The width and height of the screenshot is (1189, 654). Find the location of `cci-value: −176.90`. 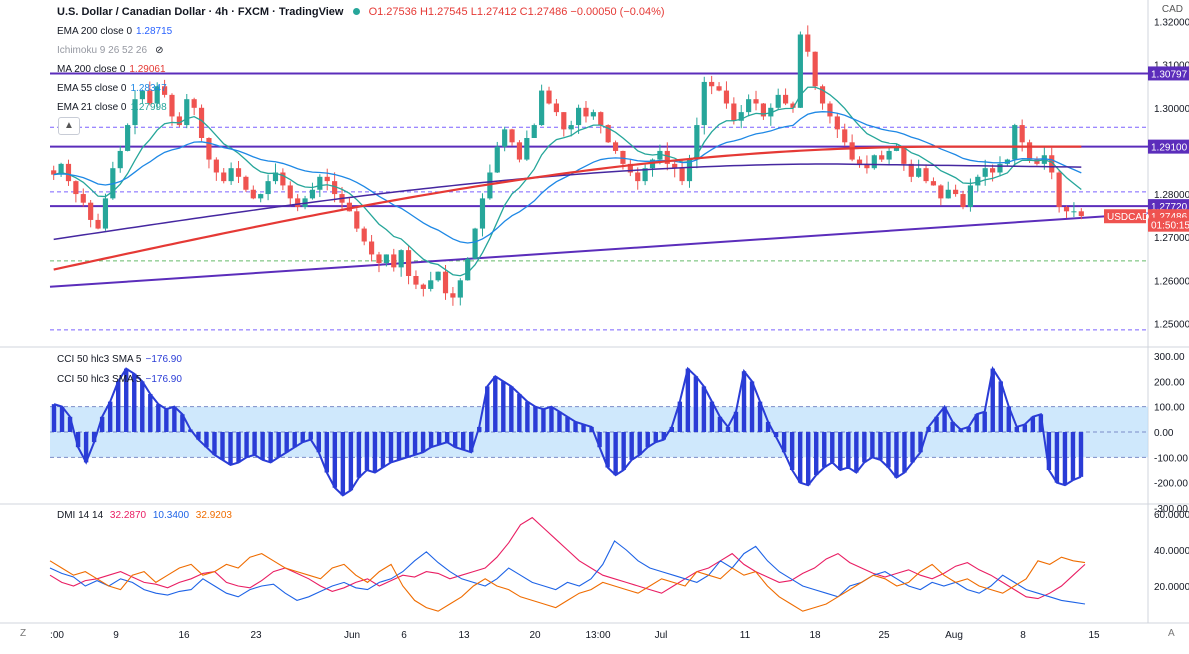

cci-value: −176.90 is located at coordinates (163, 359).